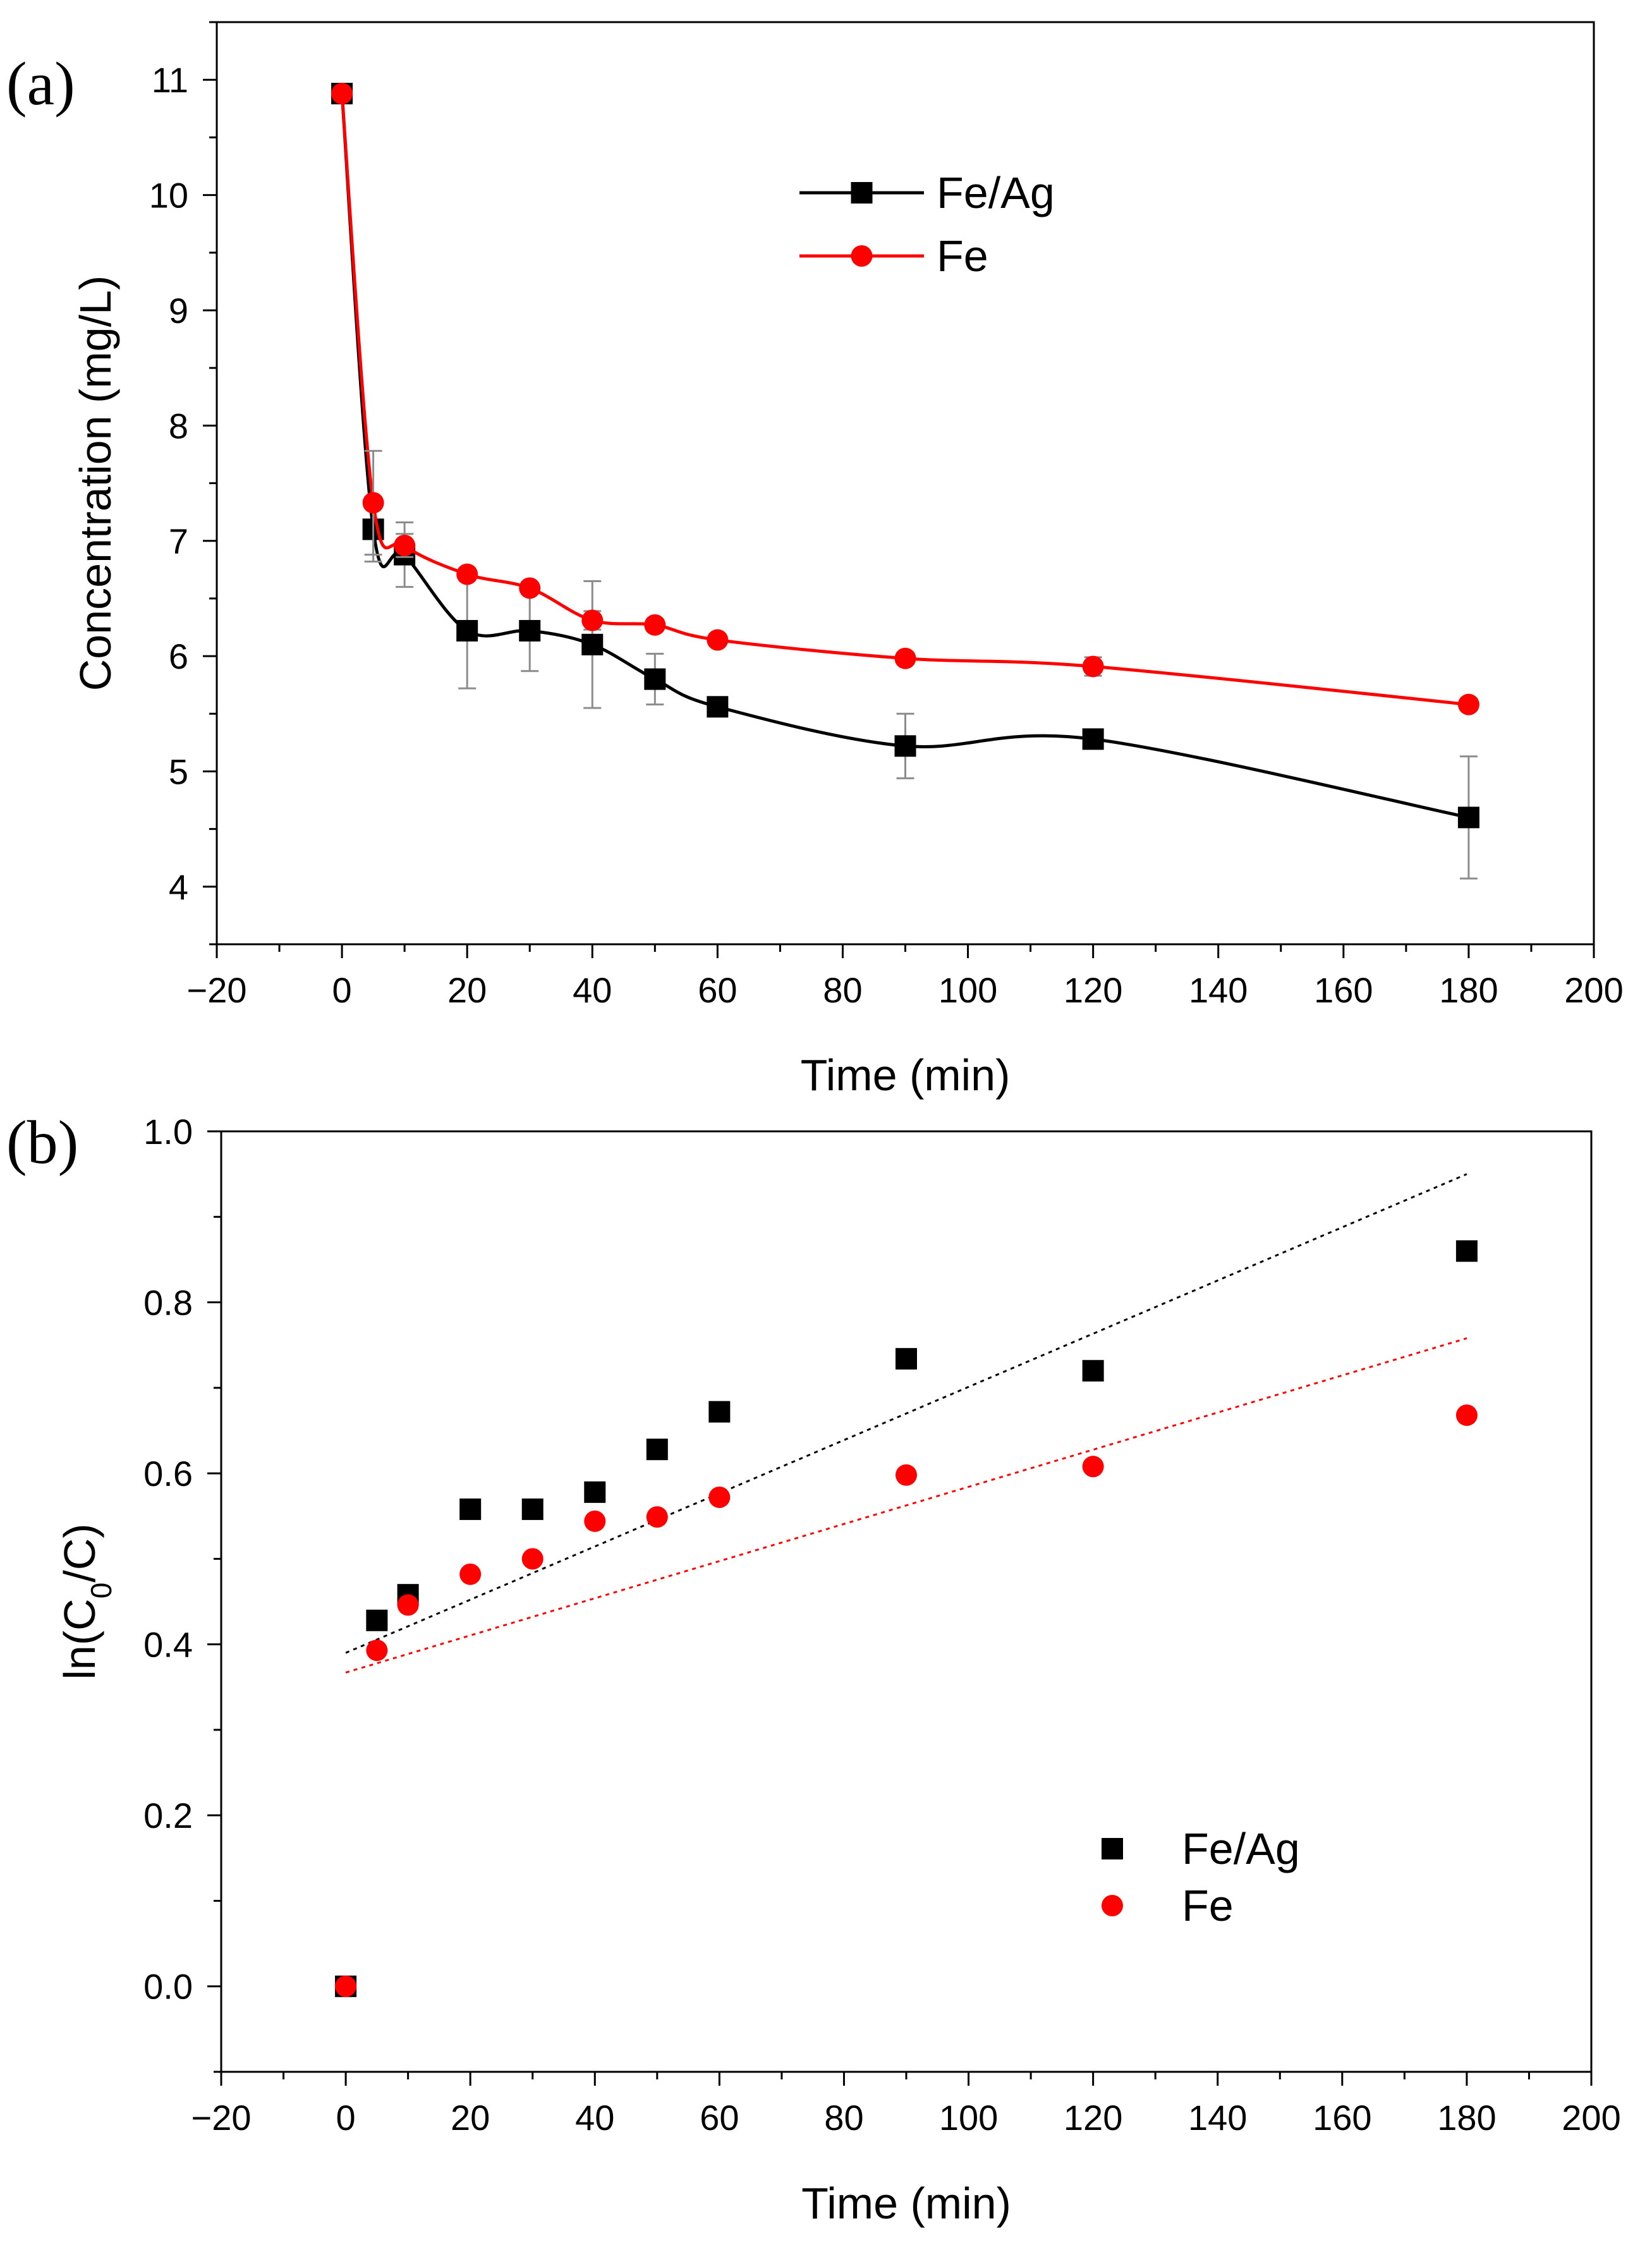  What do you see at coordinates (178, 771) in the screenshot?
I see `y-tick-label: 5` at bounding box center [178, 771].